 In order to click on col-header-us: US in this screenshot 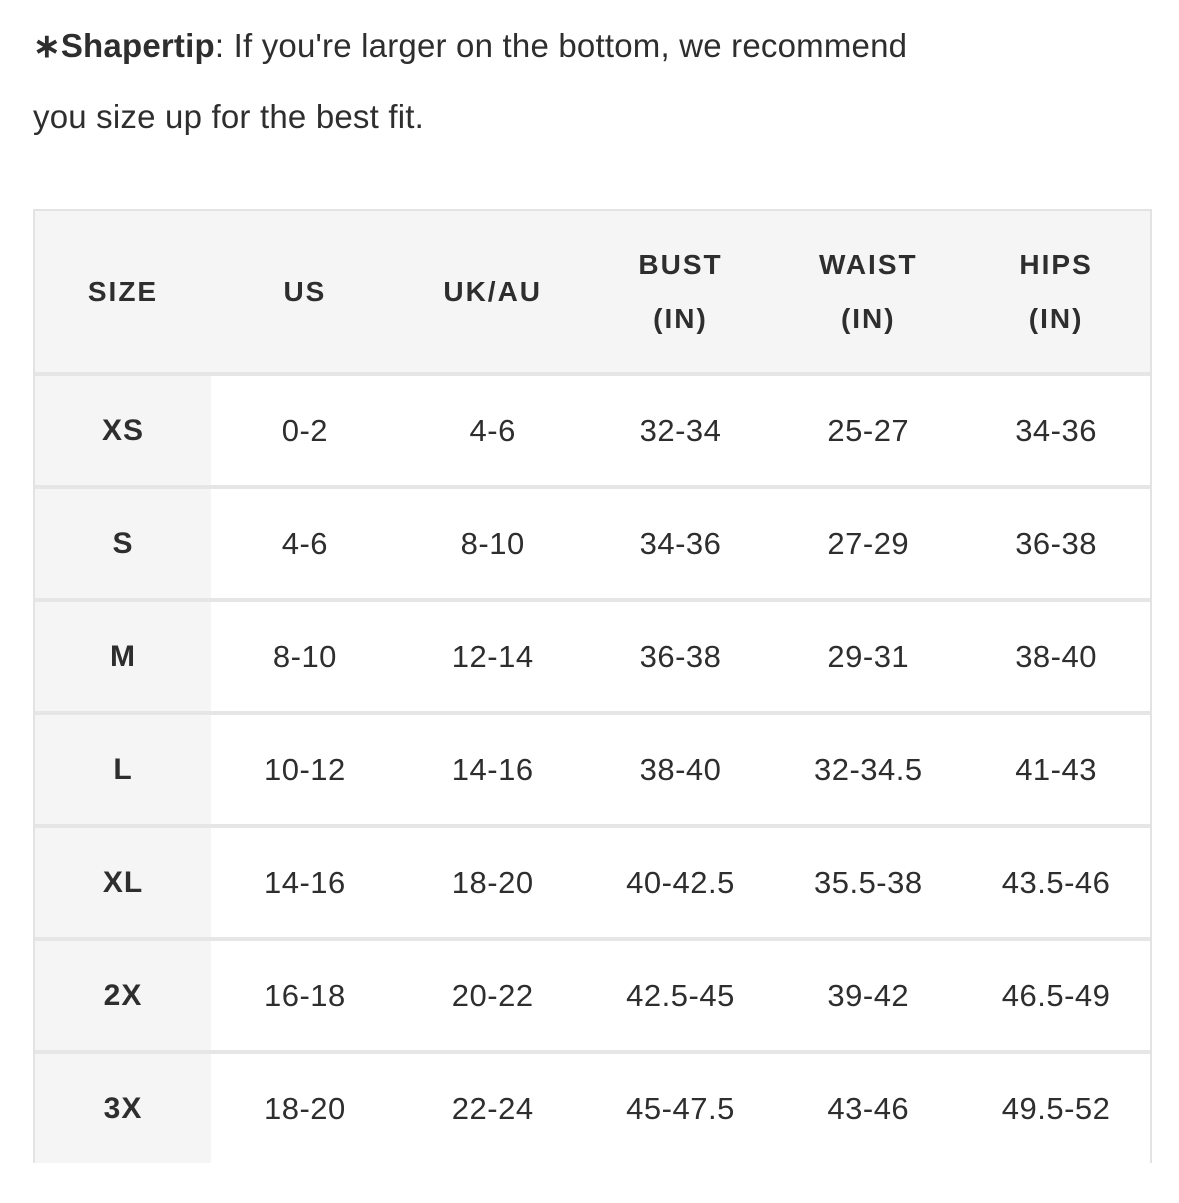, I will do `click(305, 291)`.